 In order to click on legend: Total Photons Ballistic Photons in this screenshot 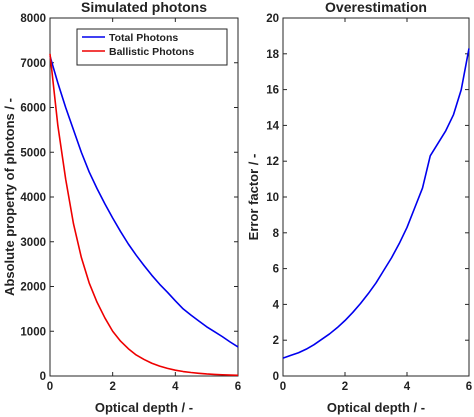, I will do `click(152, 47)`.